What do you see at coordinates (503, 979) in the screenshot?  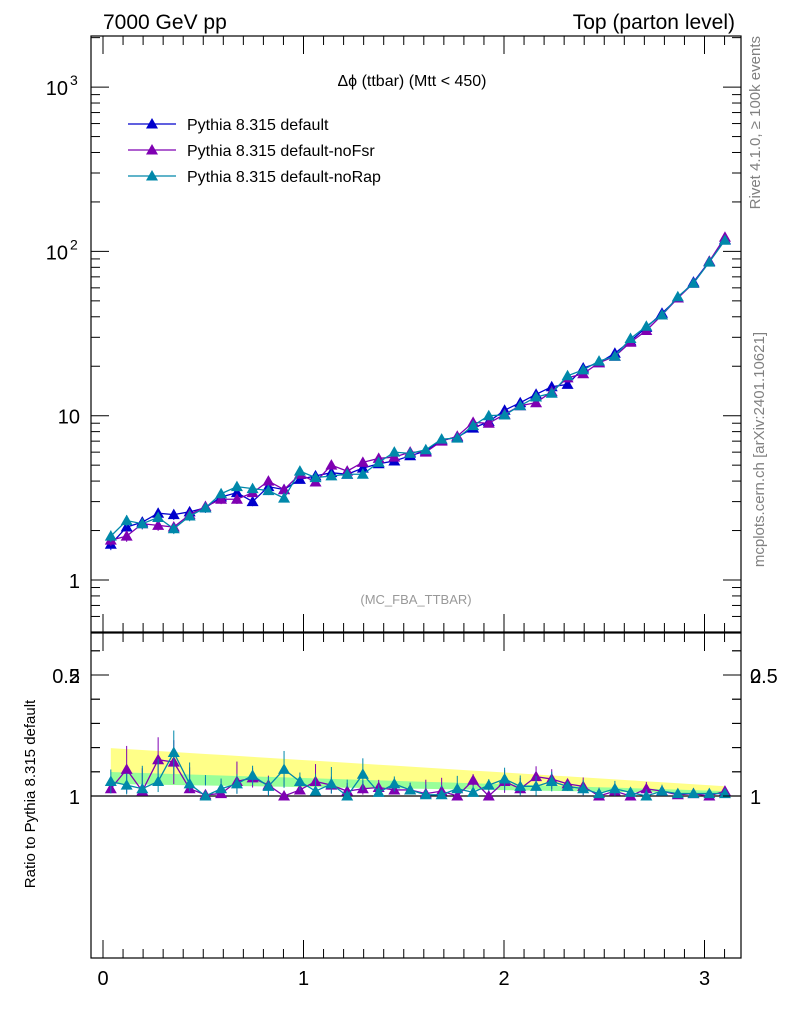 I see `ratio-xtick-label: 2` at bounding box center [503, 979].